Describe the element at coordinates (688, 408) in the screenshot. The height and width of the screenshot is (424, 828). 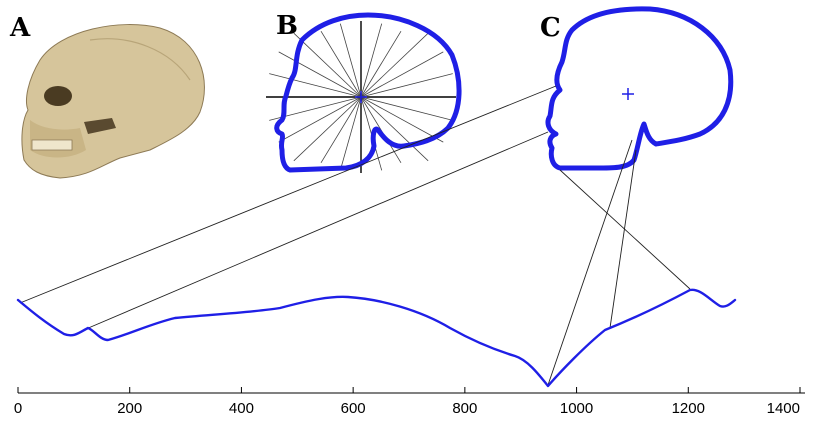
I see `x-axis-tick-label: 1200` at that location.